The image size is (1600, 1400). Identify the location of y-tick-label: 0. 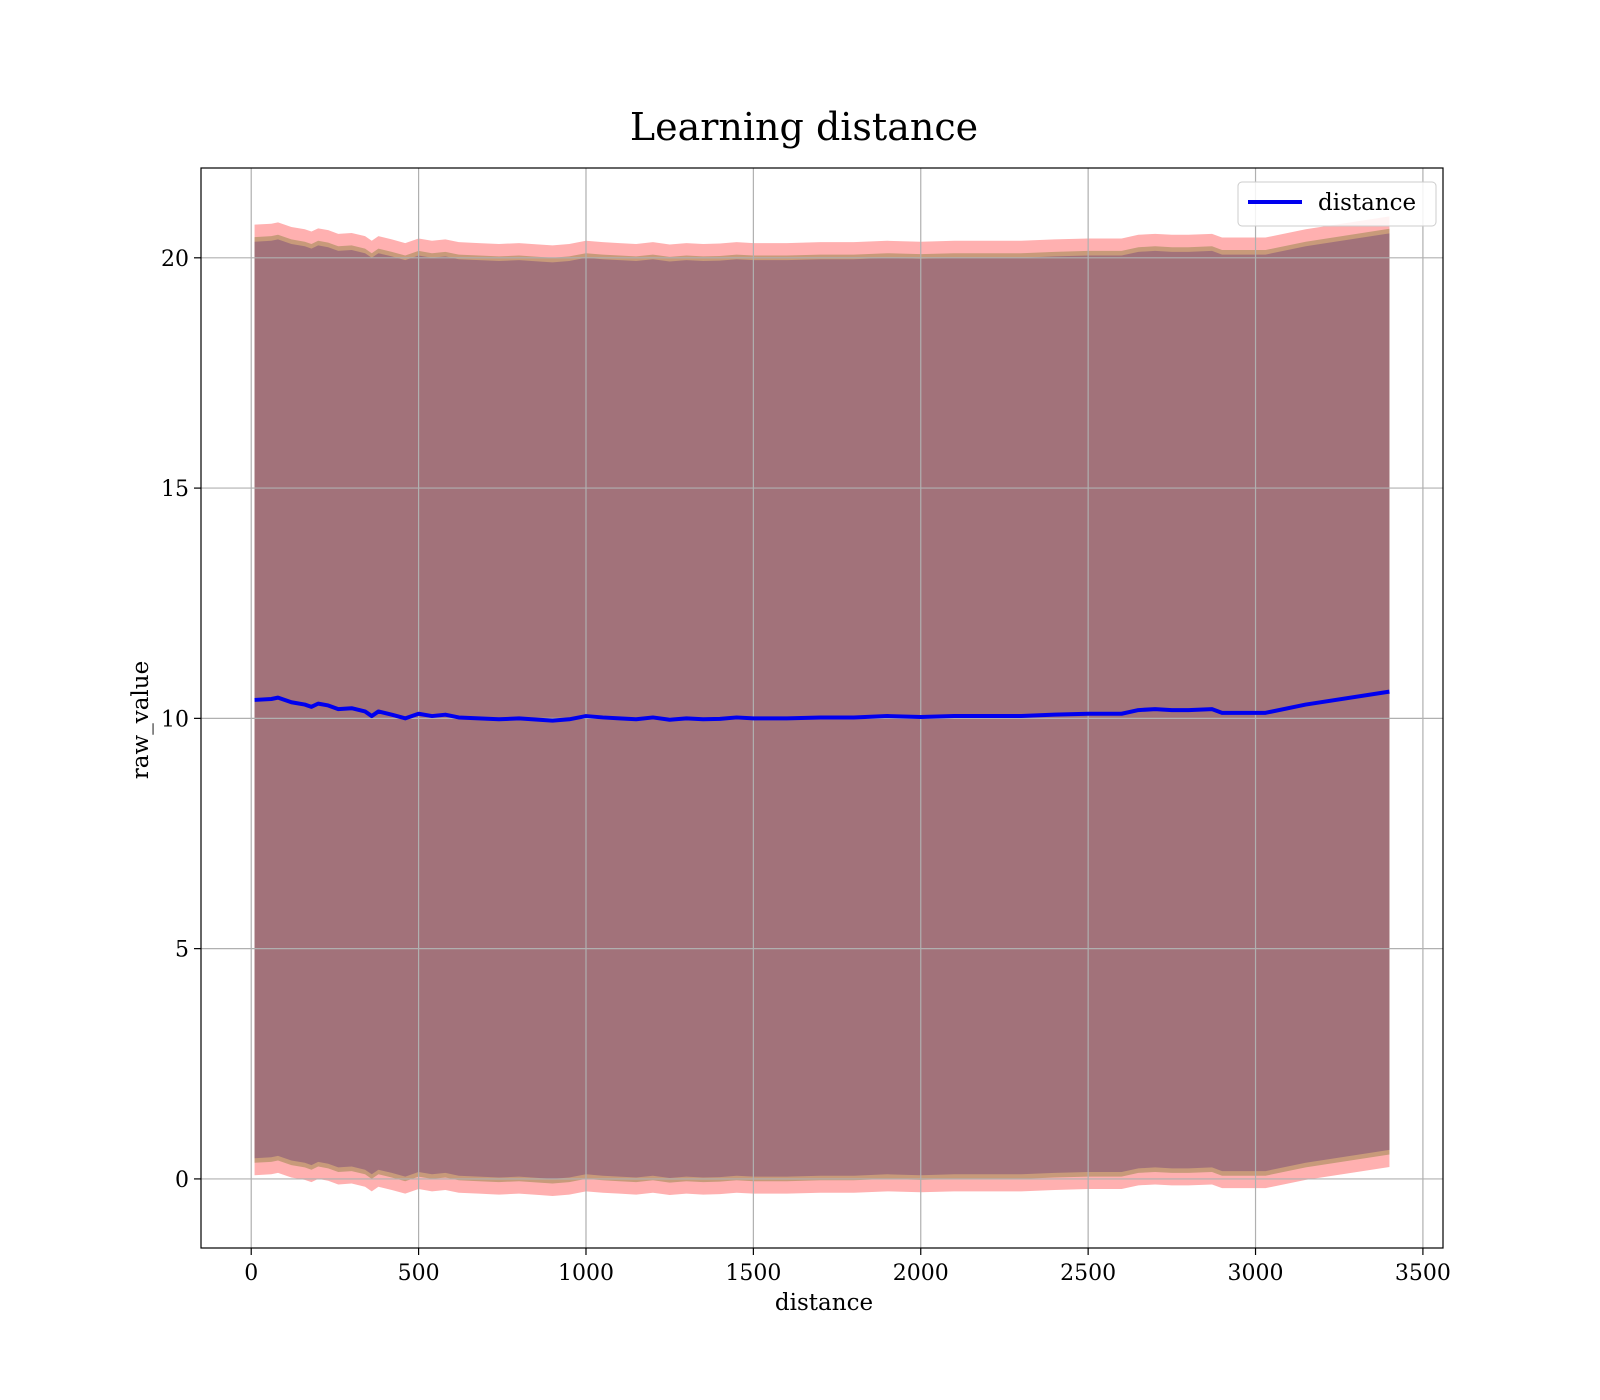
(182, 1180).